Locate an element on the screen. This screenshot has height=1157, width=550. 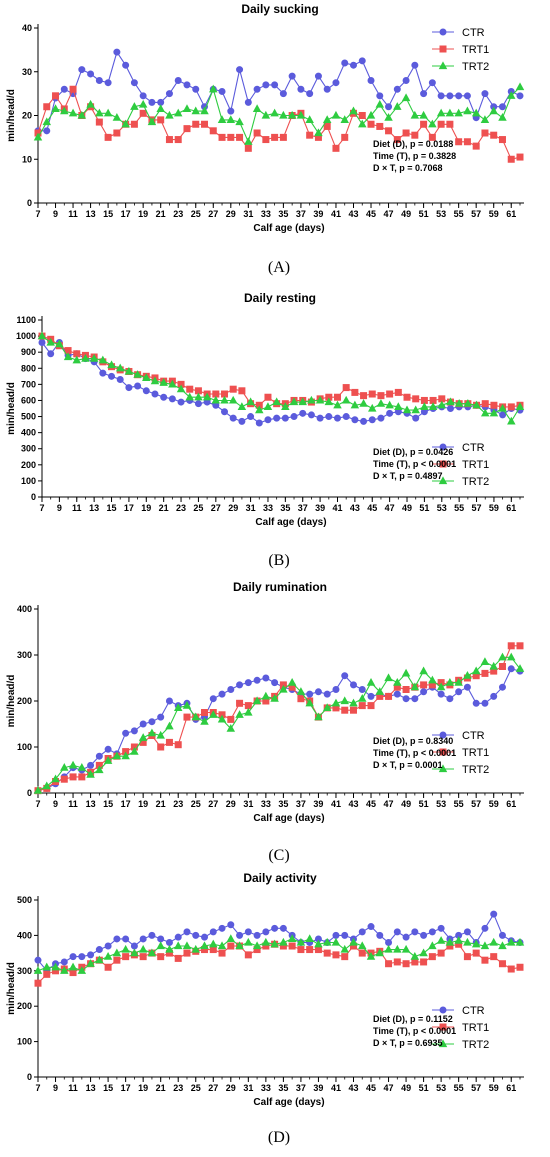
y-tick-label: 30 is located at coordinates (27, 72).